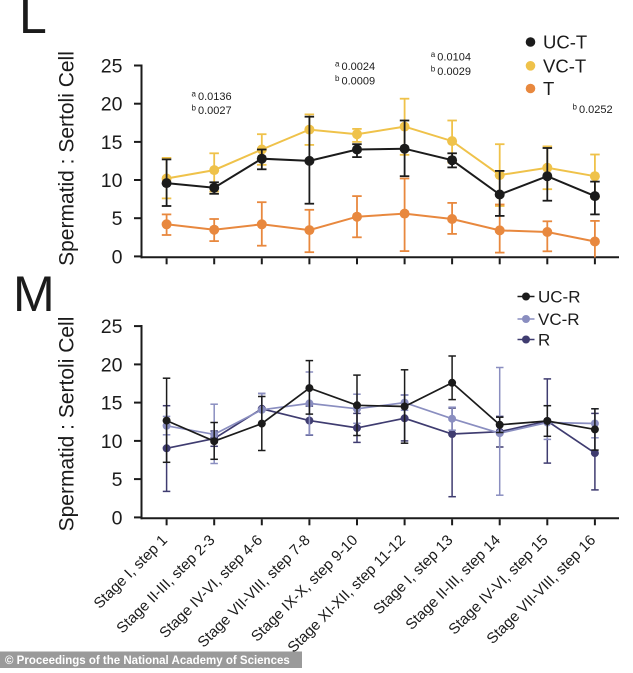  I want to click on svg-text: VC-R, so click(559, 319).